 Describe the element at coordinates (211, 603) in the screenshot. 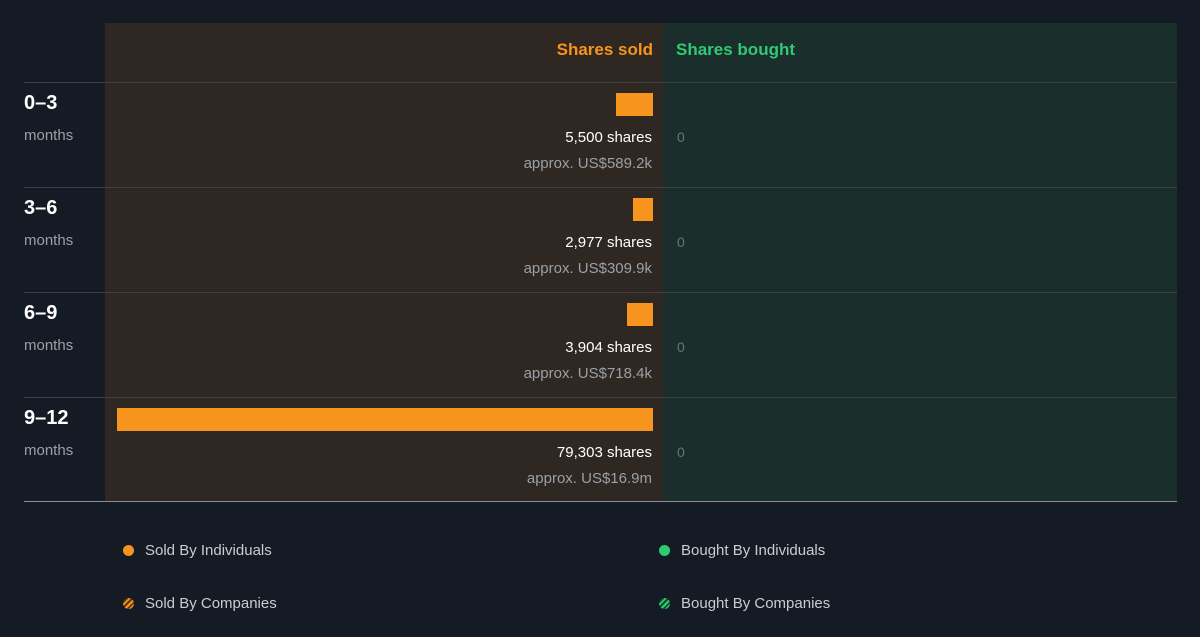

I see `legend-label: Sold By Companies` at that location.